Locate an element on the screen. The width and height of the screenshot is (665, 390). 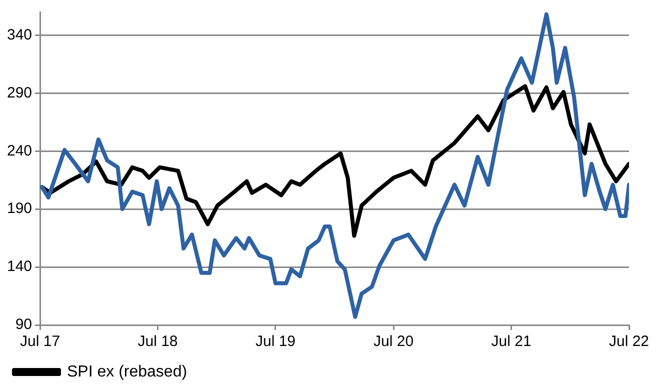
y-tick-label: 140 is located at coordinates (19, 267).